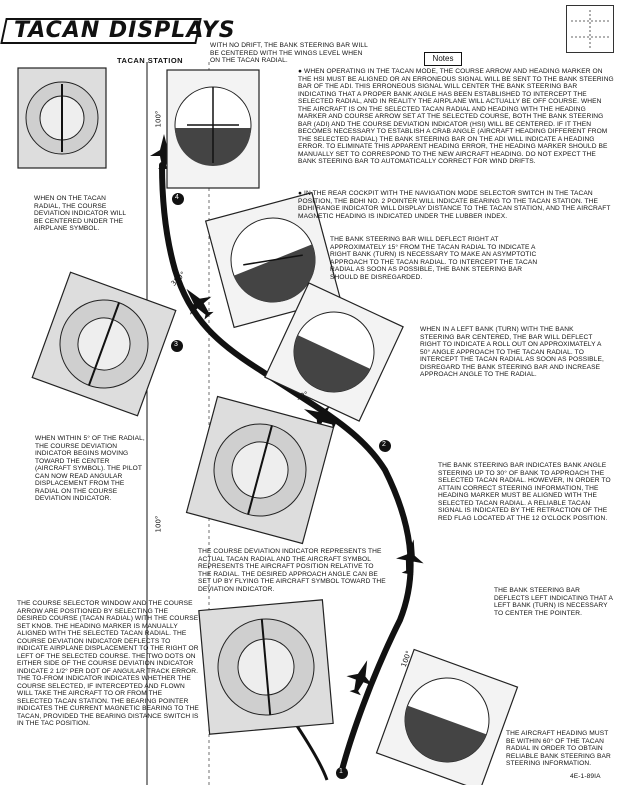 This screenshot has width=623, height=785. Describe the element at coordinates (150, 60) in the screenshot. I see `tacan-station-label: TACAN STATION` at that location.